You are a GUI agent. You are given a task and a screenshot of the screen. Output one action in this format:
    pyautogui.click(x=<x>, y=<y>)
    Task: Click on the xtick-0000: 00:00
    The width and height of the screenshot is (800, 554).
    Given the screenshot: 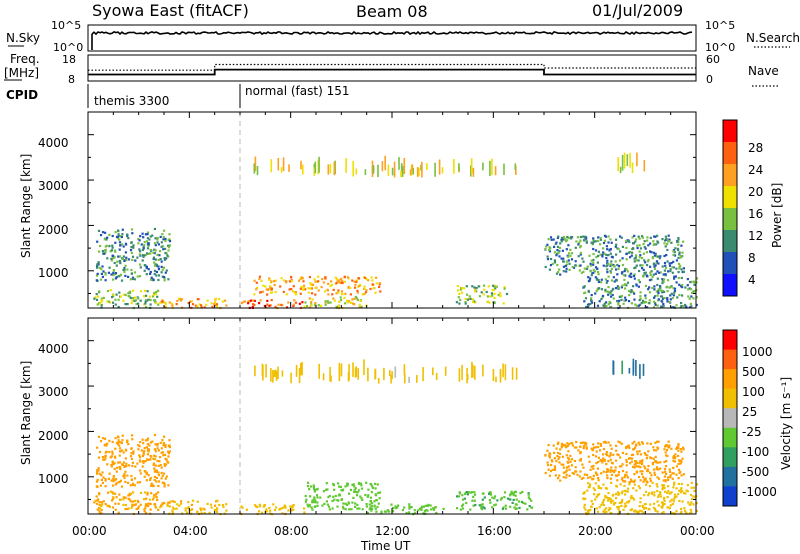 What is the action you would take?
    pyautogui.click(x=89, y=531)
    